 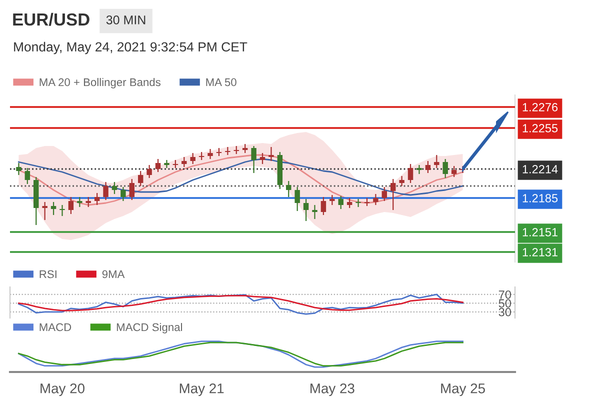 I want to click on chart-subtitle: 30 MIN, so click(x=126, y=20).